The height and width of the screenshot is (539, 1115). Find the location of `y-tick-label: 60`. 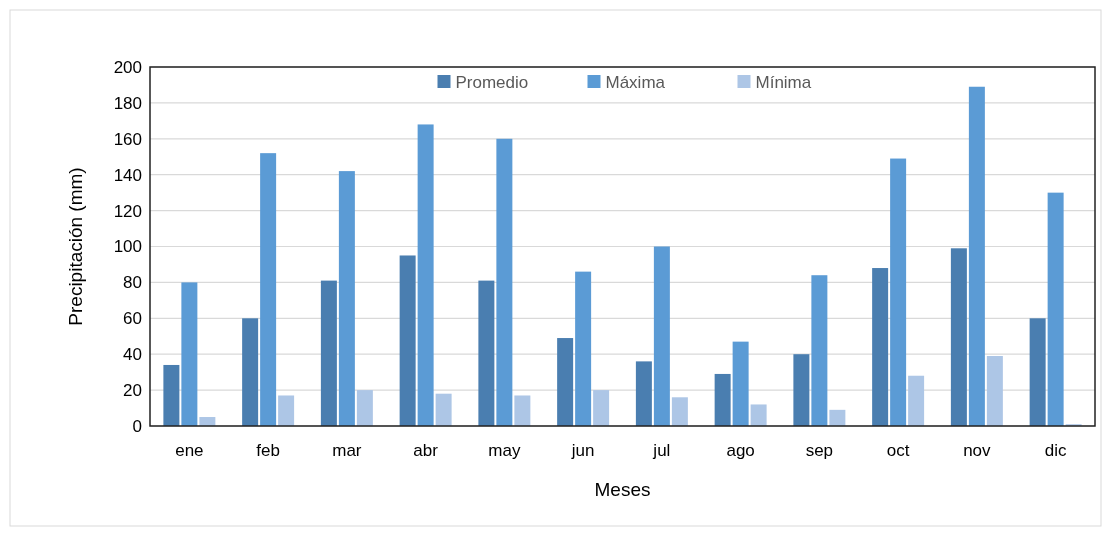

y-tick-label: 60 is located at coordinates (132, 319).